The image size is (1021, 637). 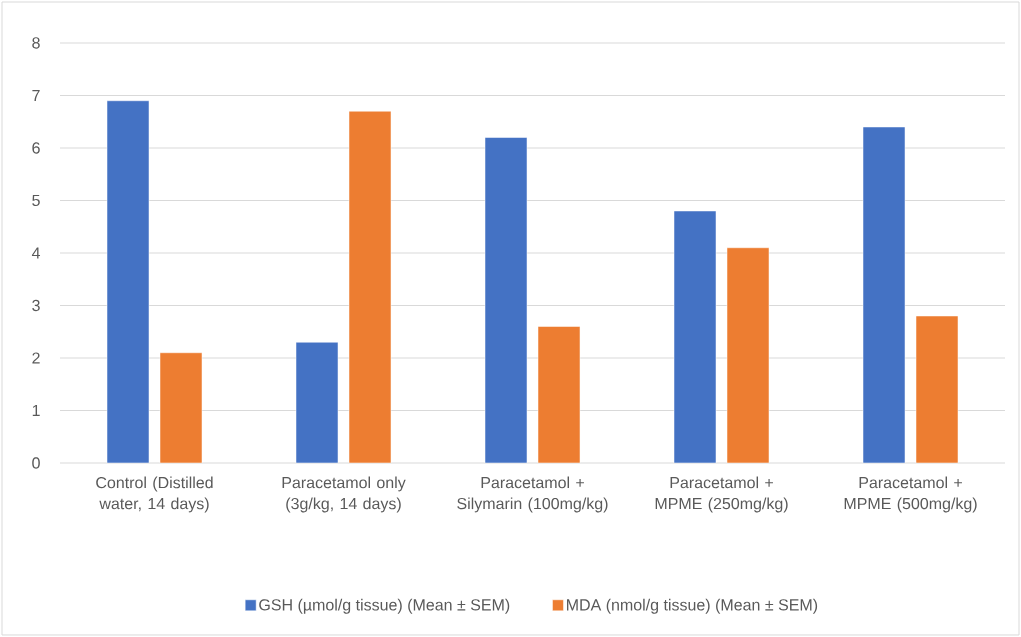 What do you see at coordinates (36, 43) in the screenshot?
I see `y-tick-label: 8` at bounding box center [36, 43].